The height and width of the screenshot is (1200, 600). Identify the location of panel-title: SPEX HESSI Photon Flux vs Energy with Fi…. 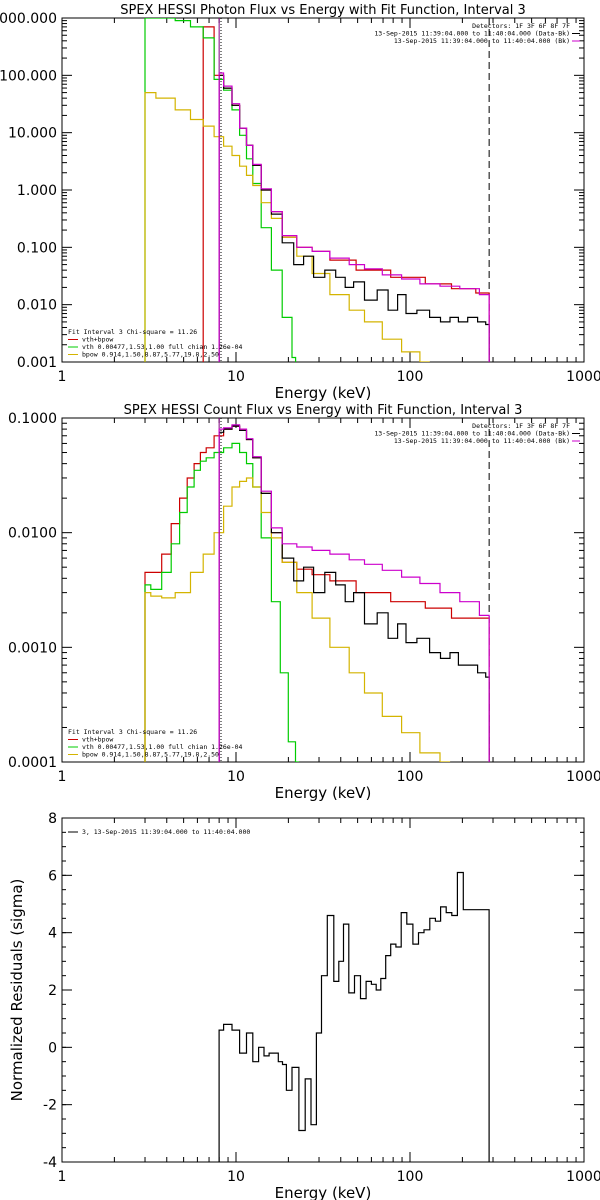
(323, 10).